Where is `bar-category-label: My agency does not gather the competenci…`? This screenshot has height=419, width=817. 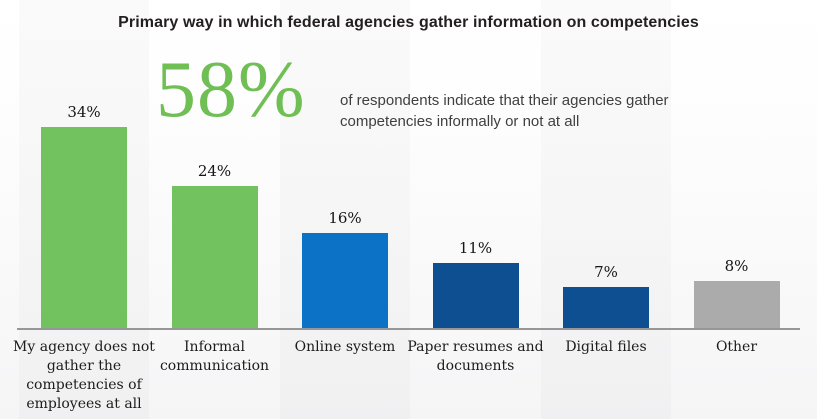
bar-category-label: My agency does not gather the competenci… is located at coordinates (84, 375).